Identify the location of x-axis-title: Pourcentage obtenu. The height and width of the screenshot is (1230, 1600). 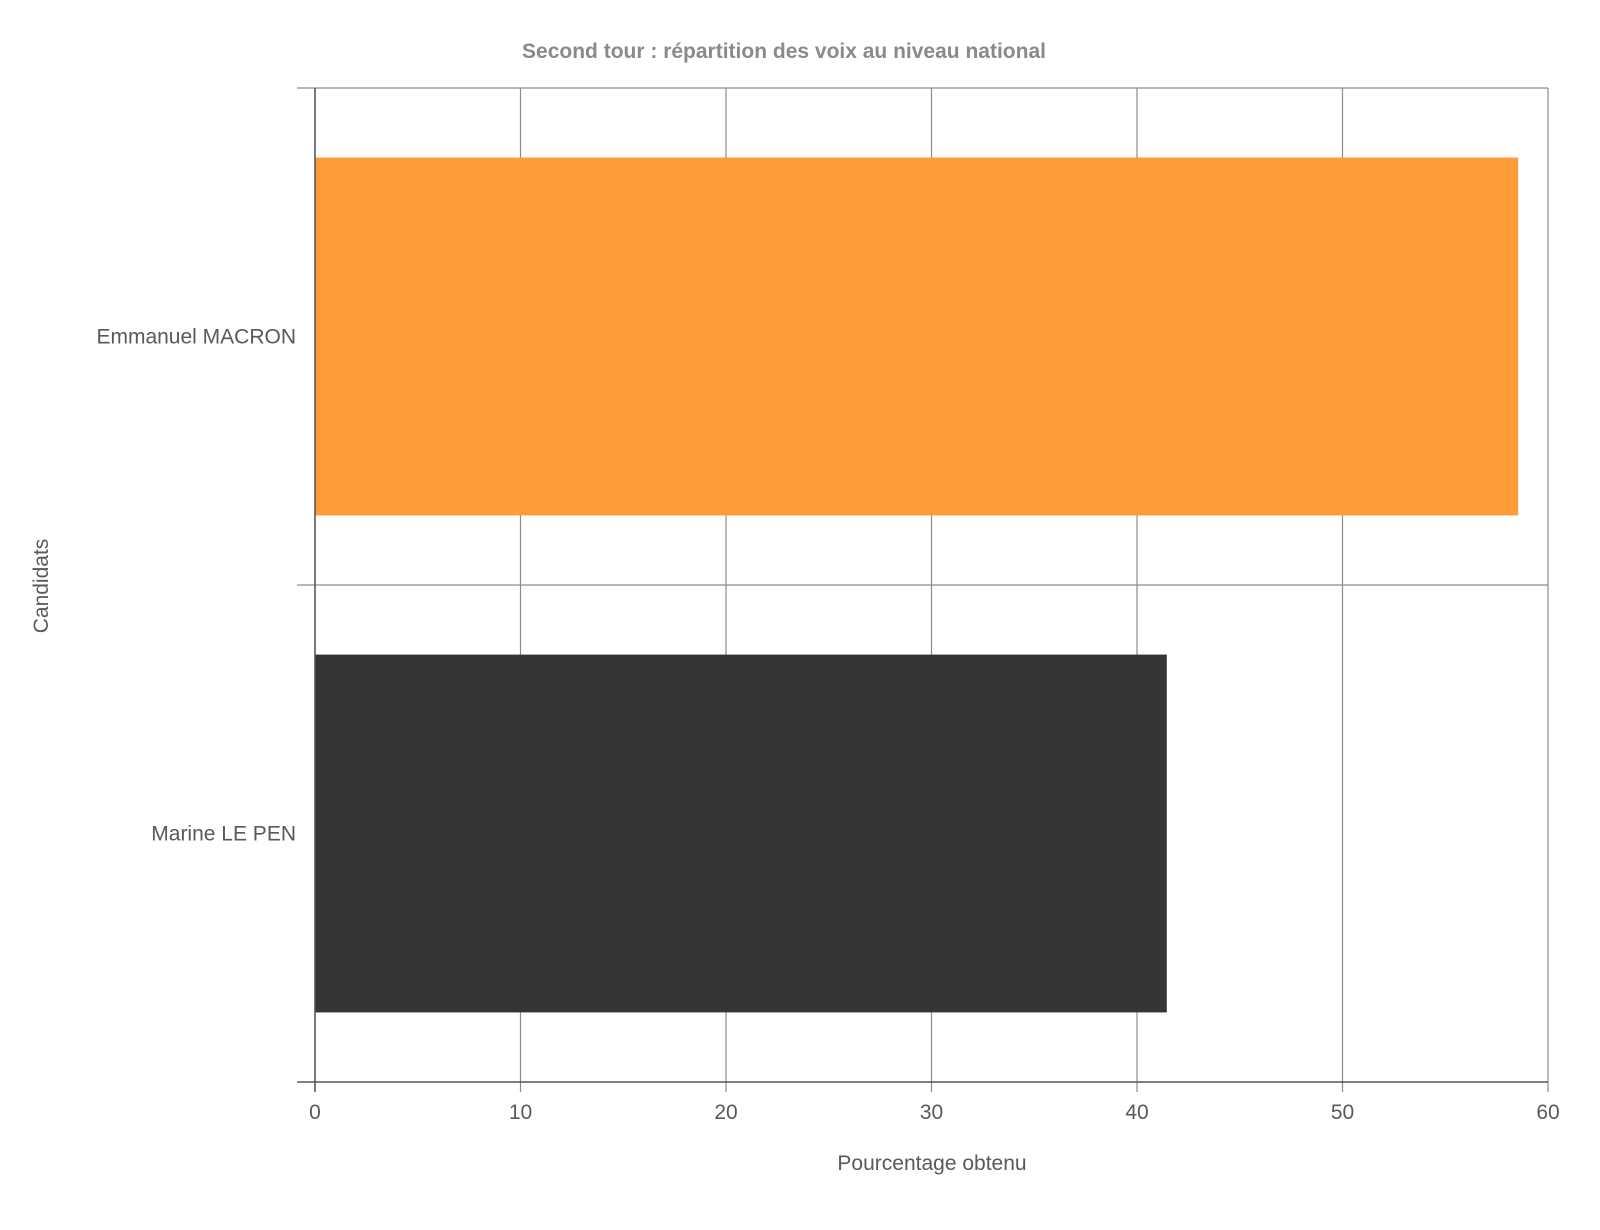
(931, 1163).